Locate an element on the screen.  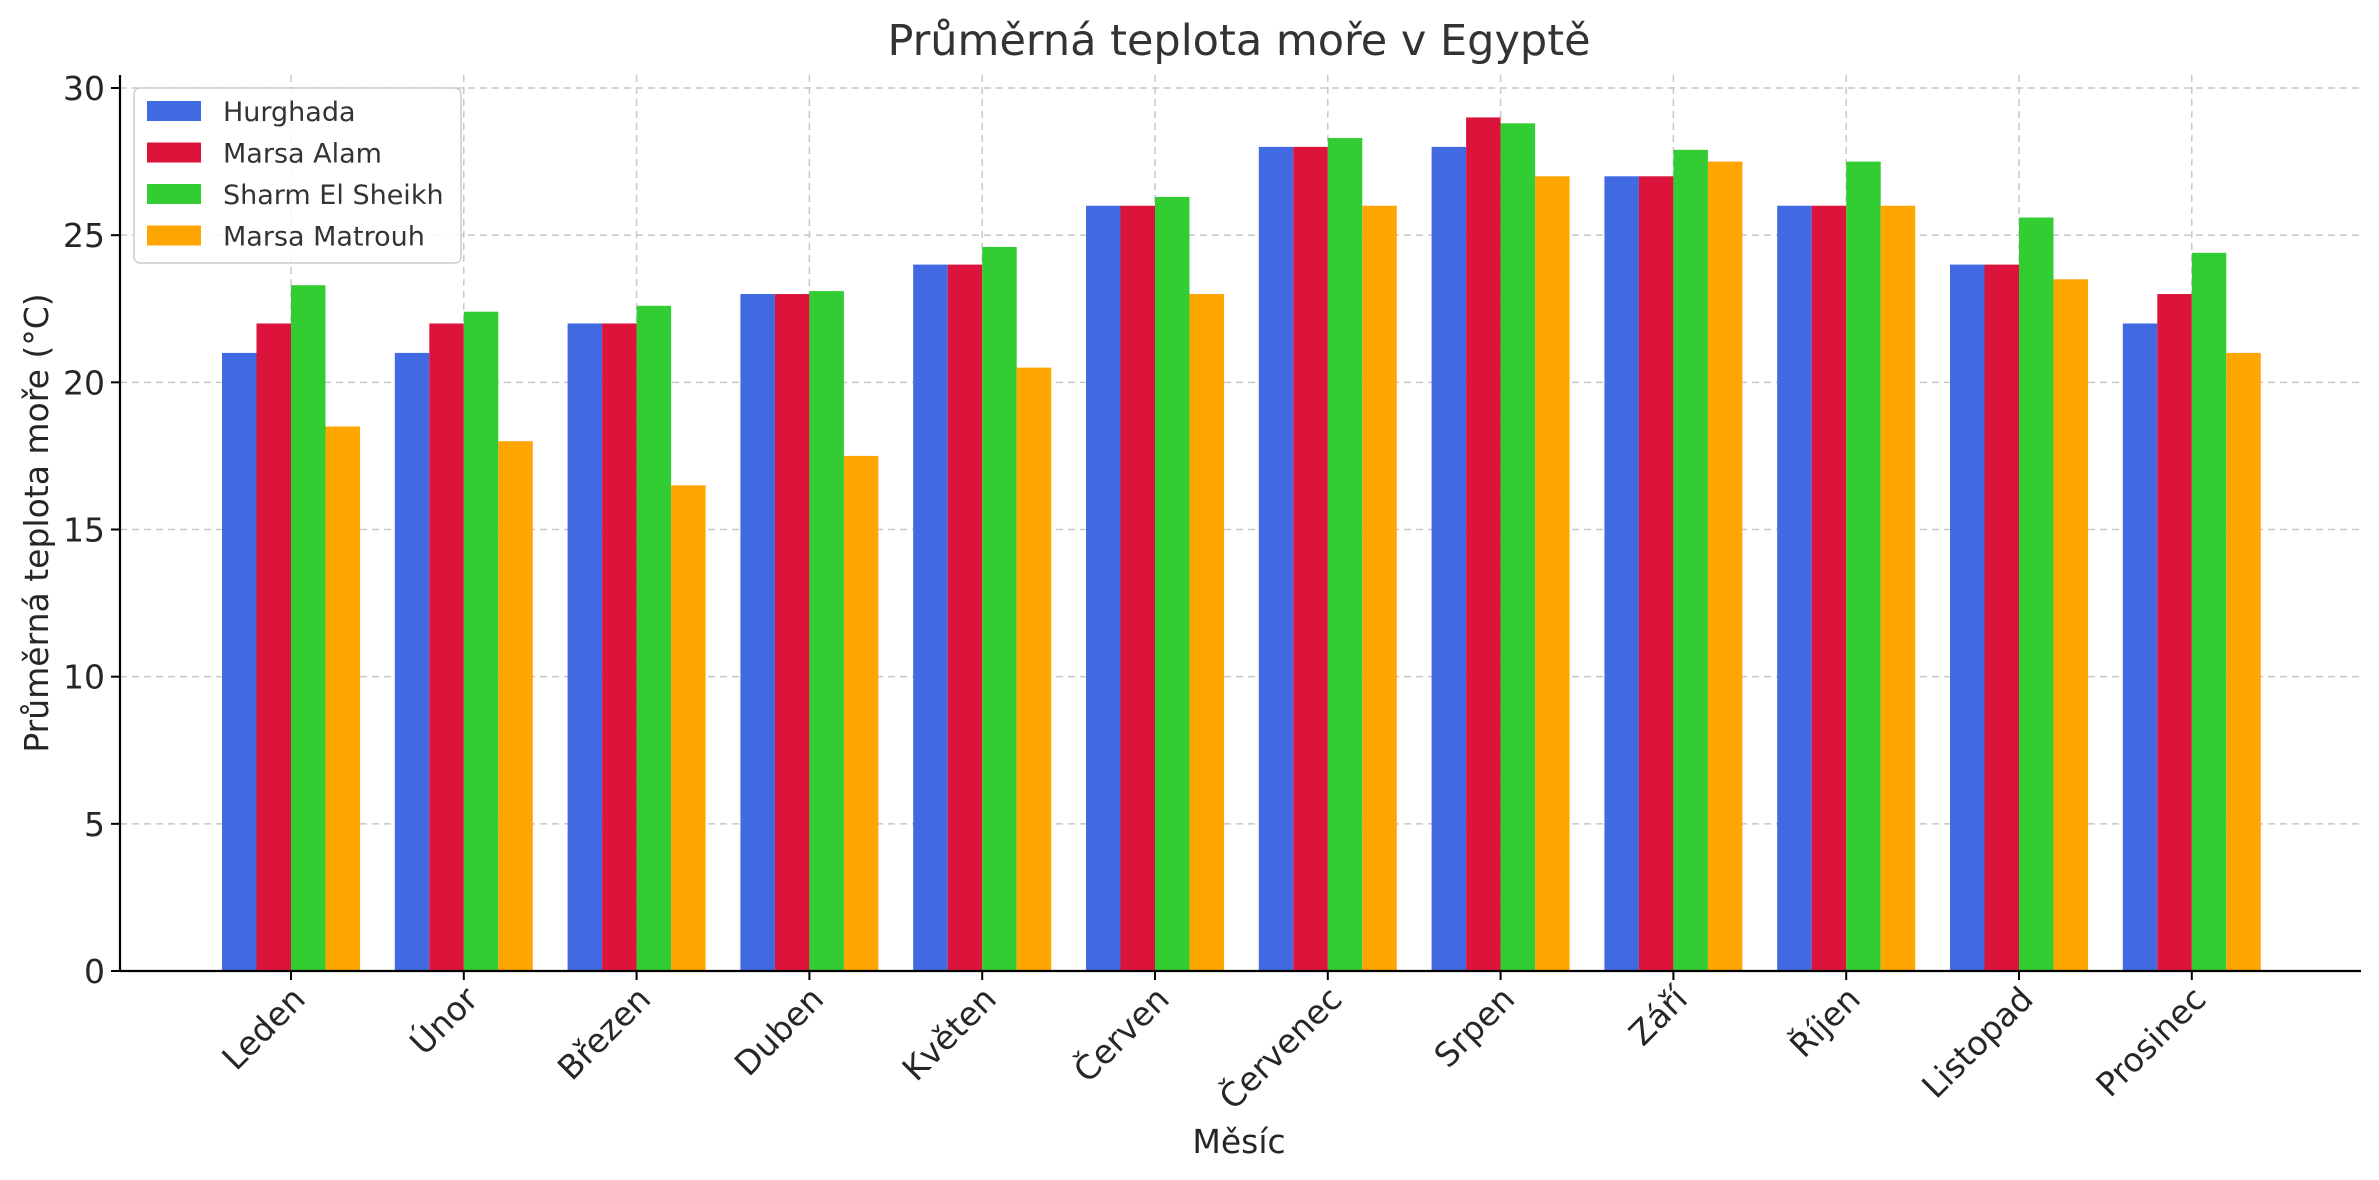
legend-label: Hurghada is located at coordinates (289, 112).